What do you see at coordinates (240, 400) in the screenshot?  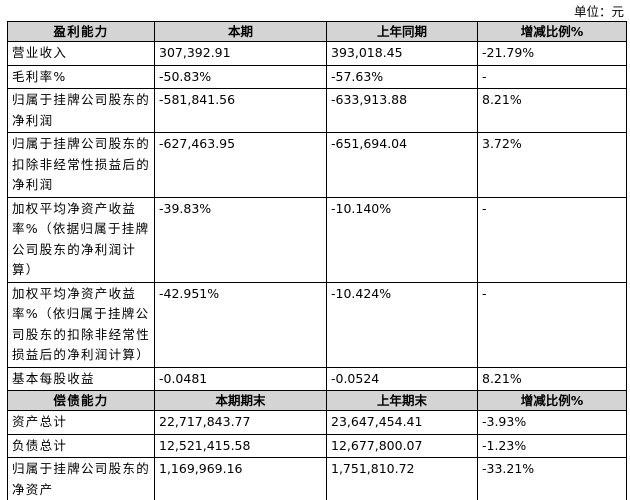 I see `table-cell: 本期期末` at bounding box center [240, 400].